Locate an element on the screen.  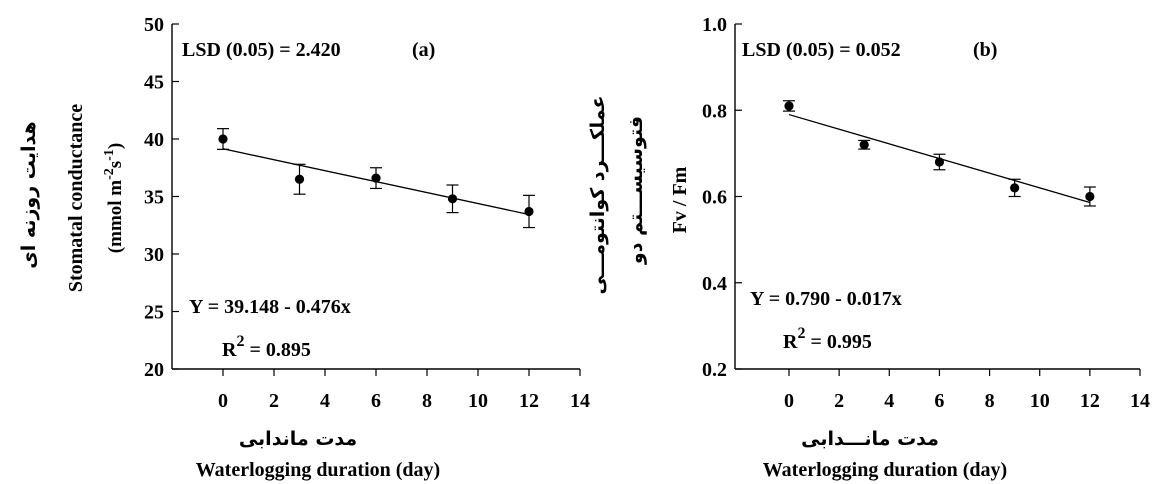
panel-b-ylabel-fa-2: فتوسیســـتم دو is located at coordinates (636, 190).